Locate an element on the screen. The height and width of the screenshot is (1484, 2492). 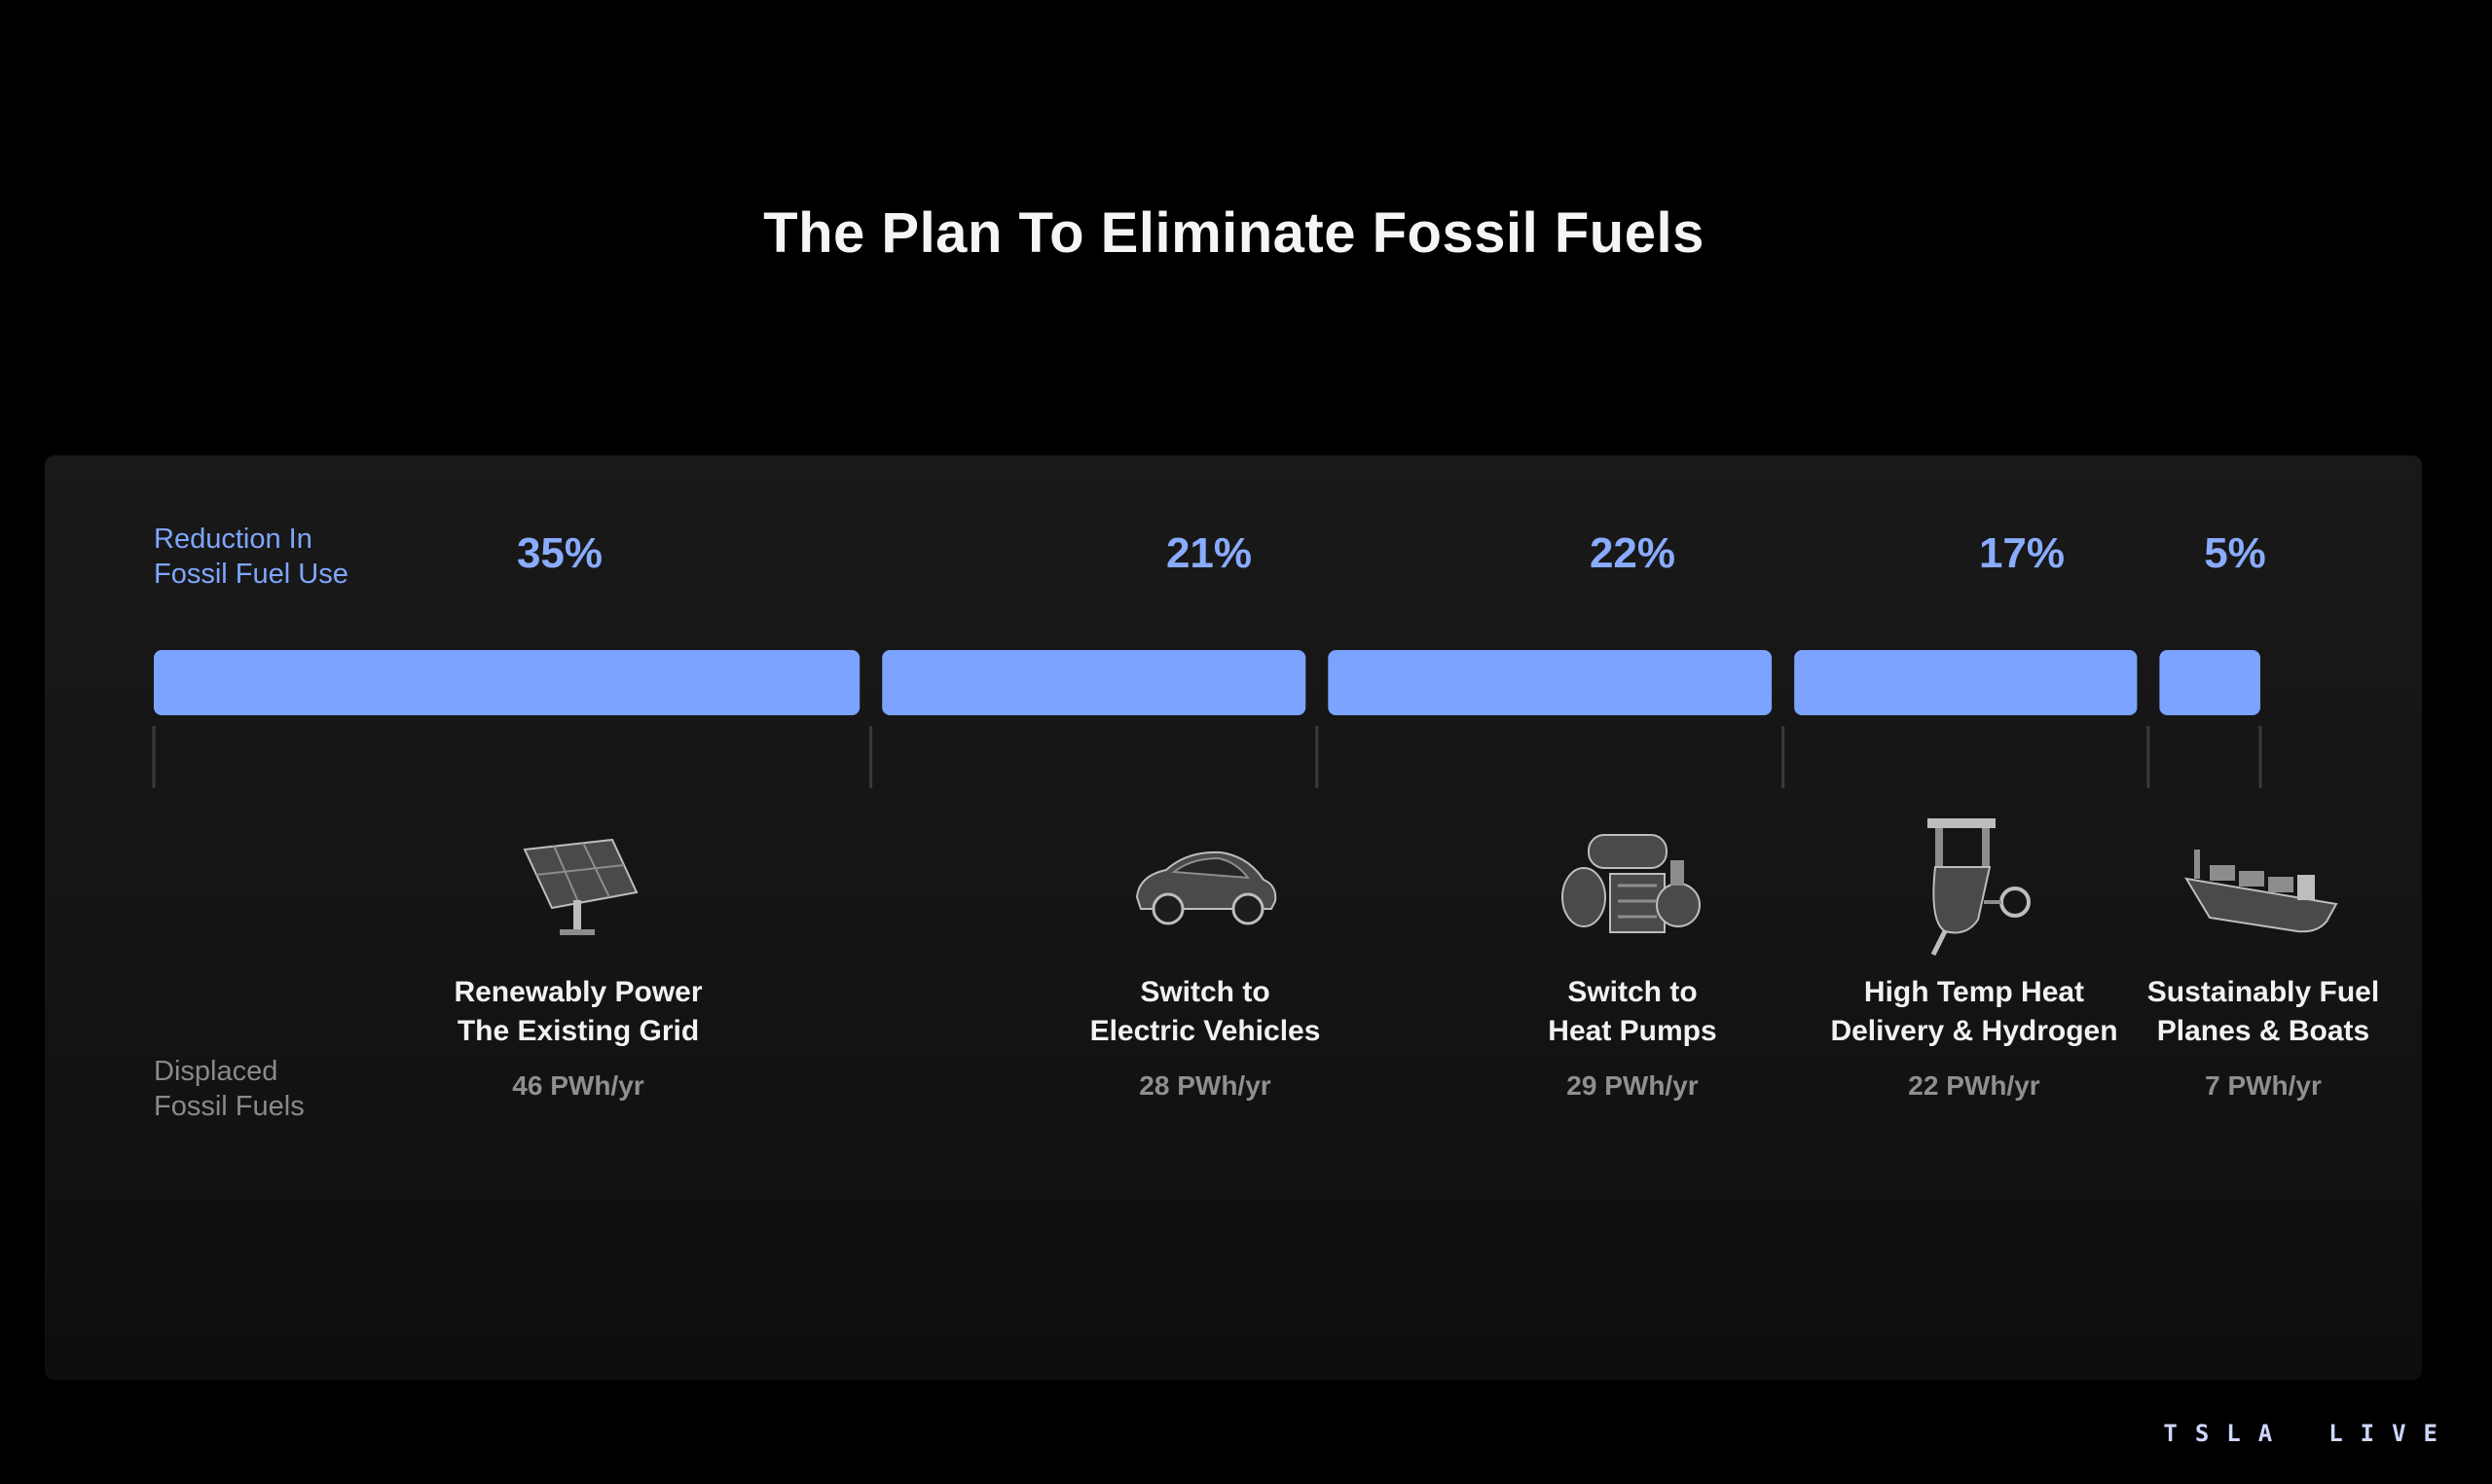
solar-panel-icon is located at coordinates (578, 888).